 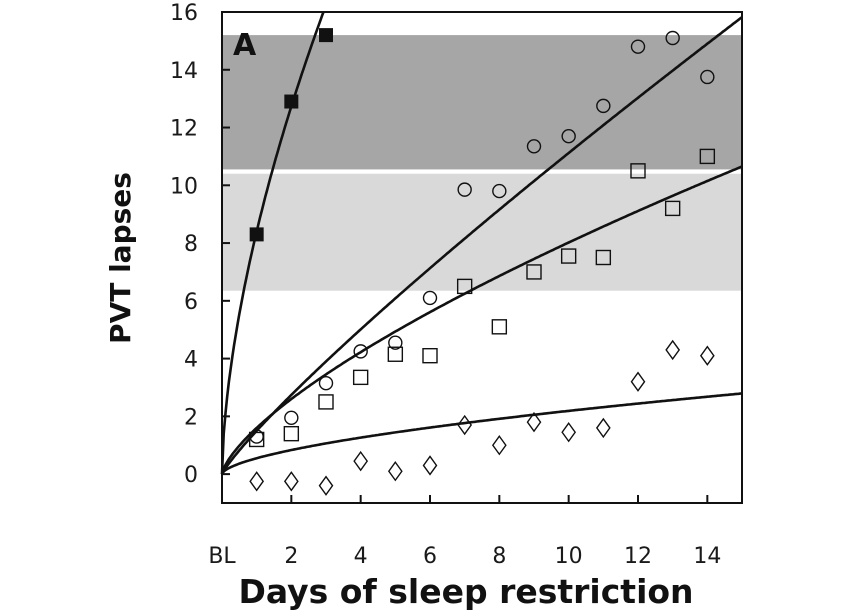 What do you see at coordinates (191, 417) in the screenshot?
I see `y-tick-label-2: 2` at bounding box center [191, 417].